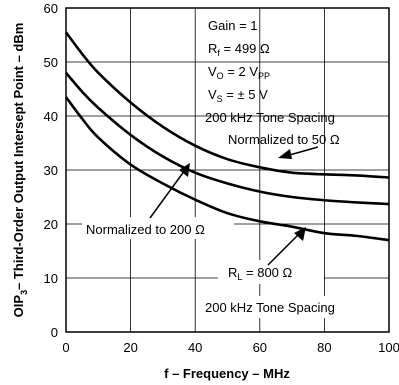 The height and width of the screenshot is (385, 399). Describe the element at coordinates (130, 347) in the screenshot. I see `x-tick-label: 20` at that location.